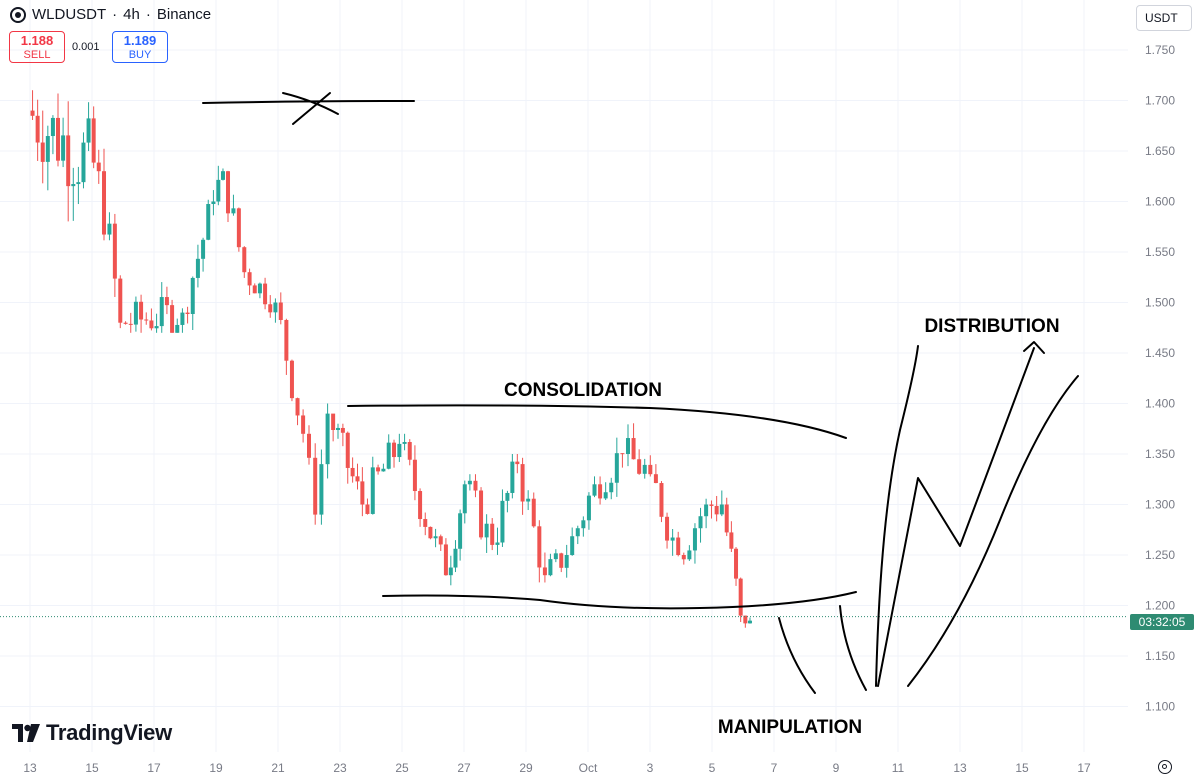 The height and width of the screenshot is (780, 1200). What do you see at coordinates (557, 768) in the screenshot?
I see `time-axis: 13 15 17 19 21 23 25 27 29 Oct 3 5 7 9 11 13 15 17` at bounding box center [557, 768].